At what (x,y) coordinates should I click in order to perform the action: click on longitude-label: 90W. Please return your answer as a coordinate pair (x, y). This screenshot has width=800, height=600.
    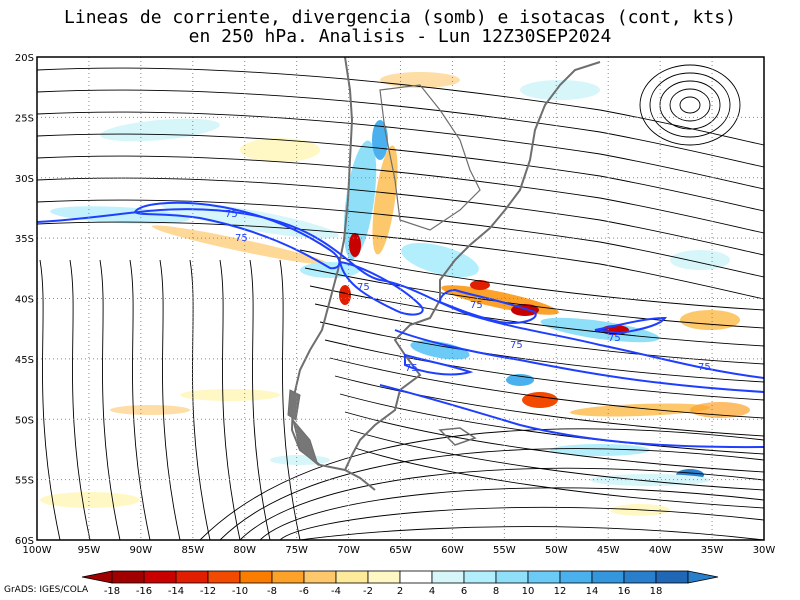
    Looking at the image, I should click on (141, 550).